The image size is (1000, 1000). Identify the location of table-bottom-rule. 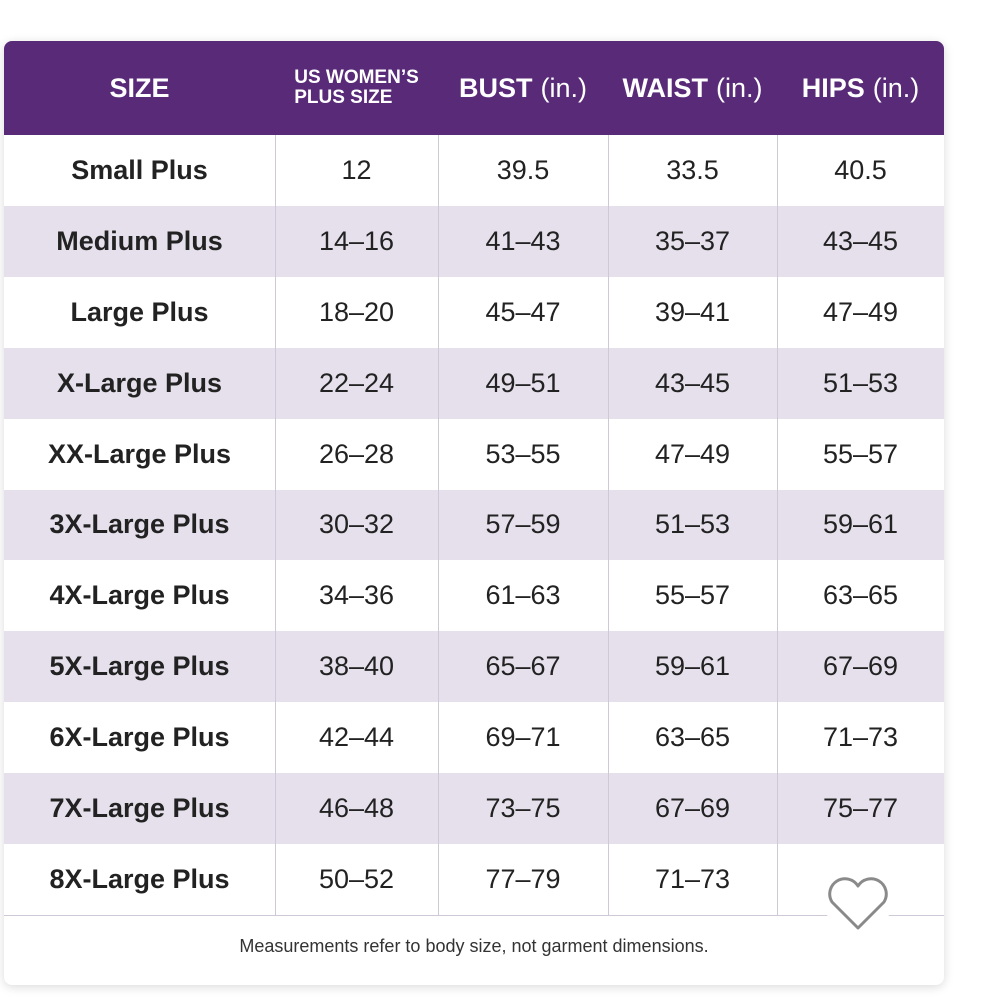
(474, 915).